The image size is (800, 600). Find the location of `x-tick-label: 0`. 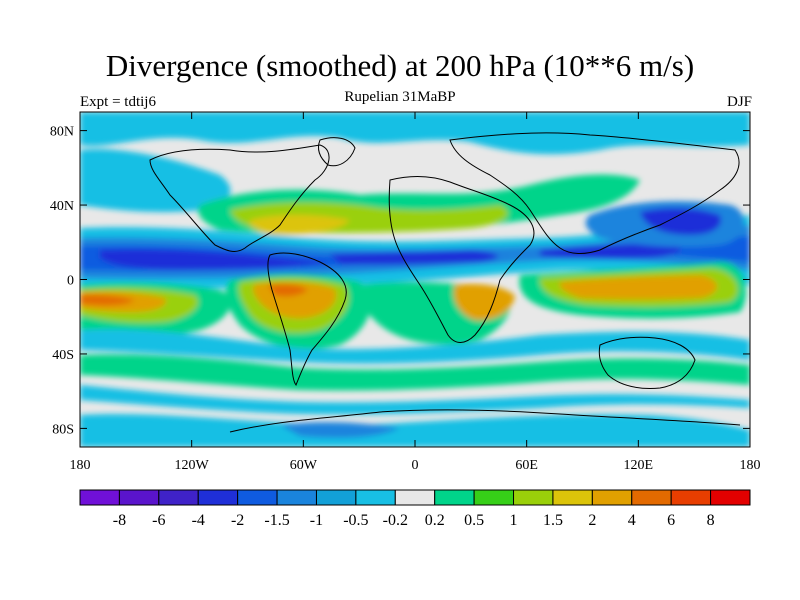

x-tick-label: 0 is located at coordinates (415, 465).